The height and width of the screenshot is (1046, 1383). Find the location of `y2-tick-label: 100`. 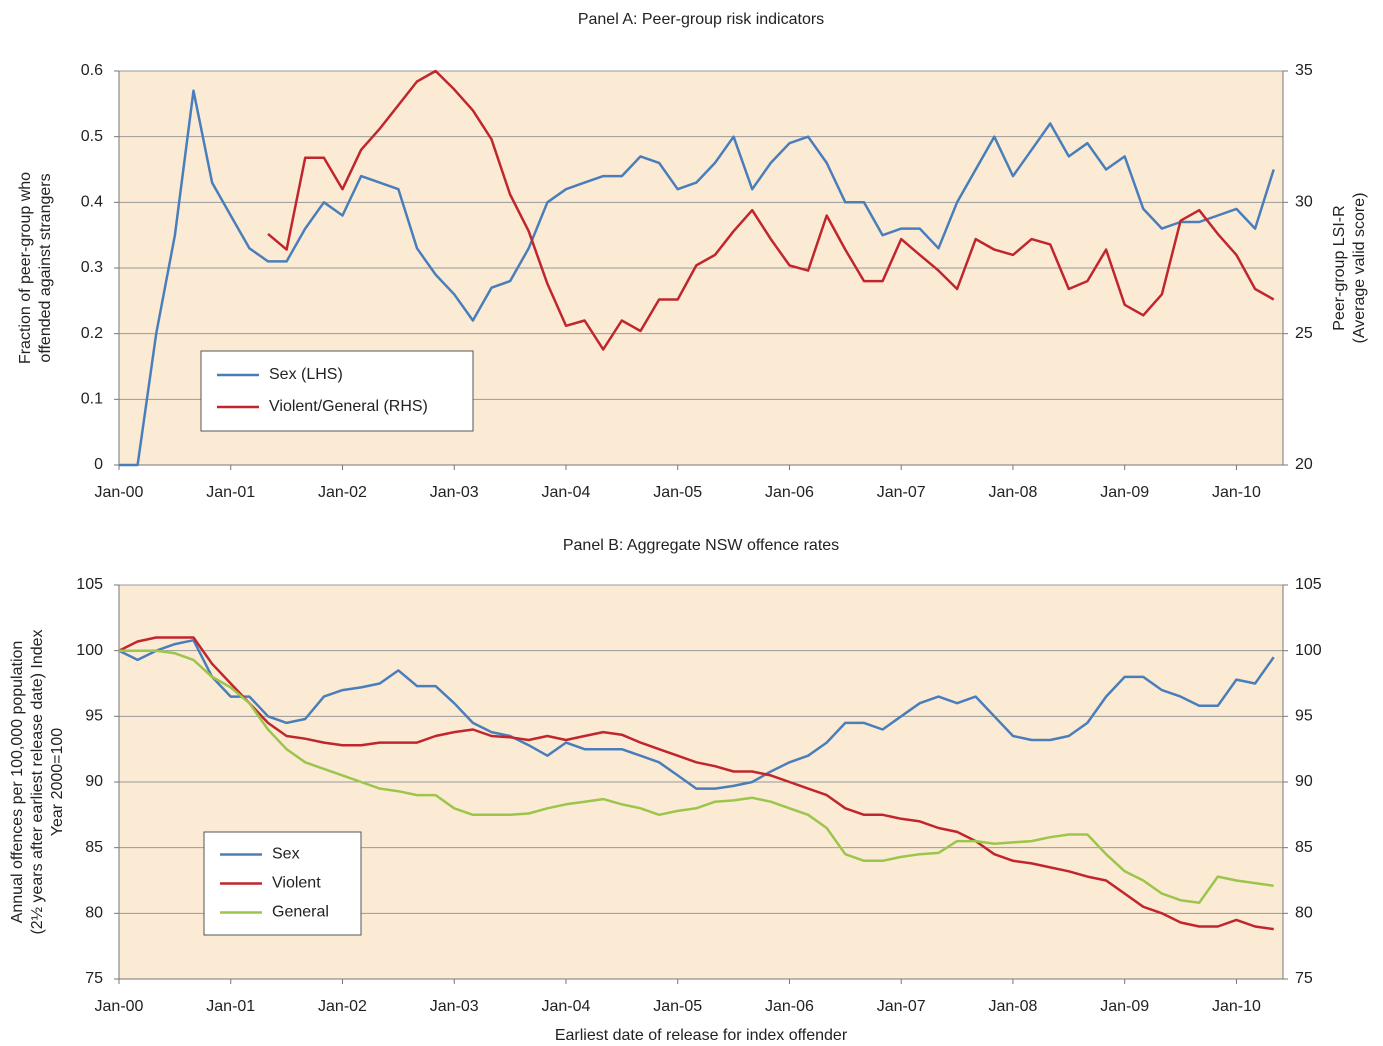

y2-tick-label: 100 is located at coordinates (1308, 650).